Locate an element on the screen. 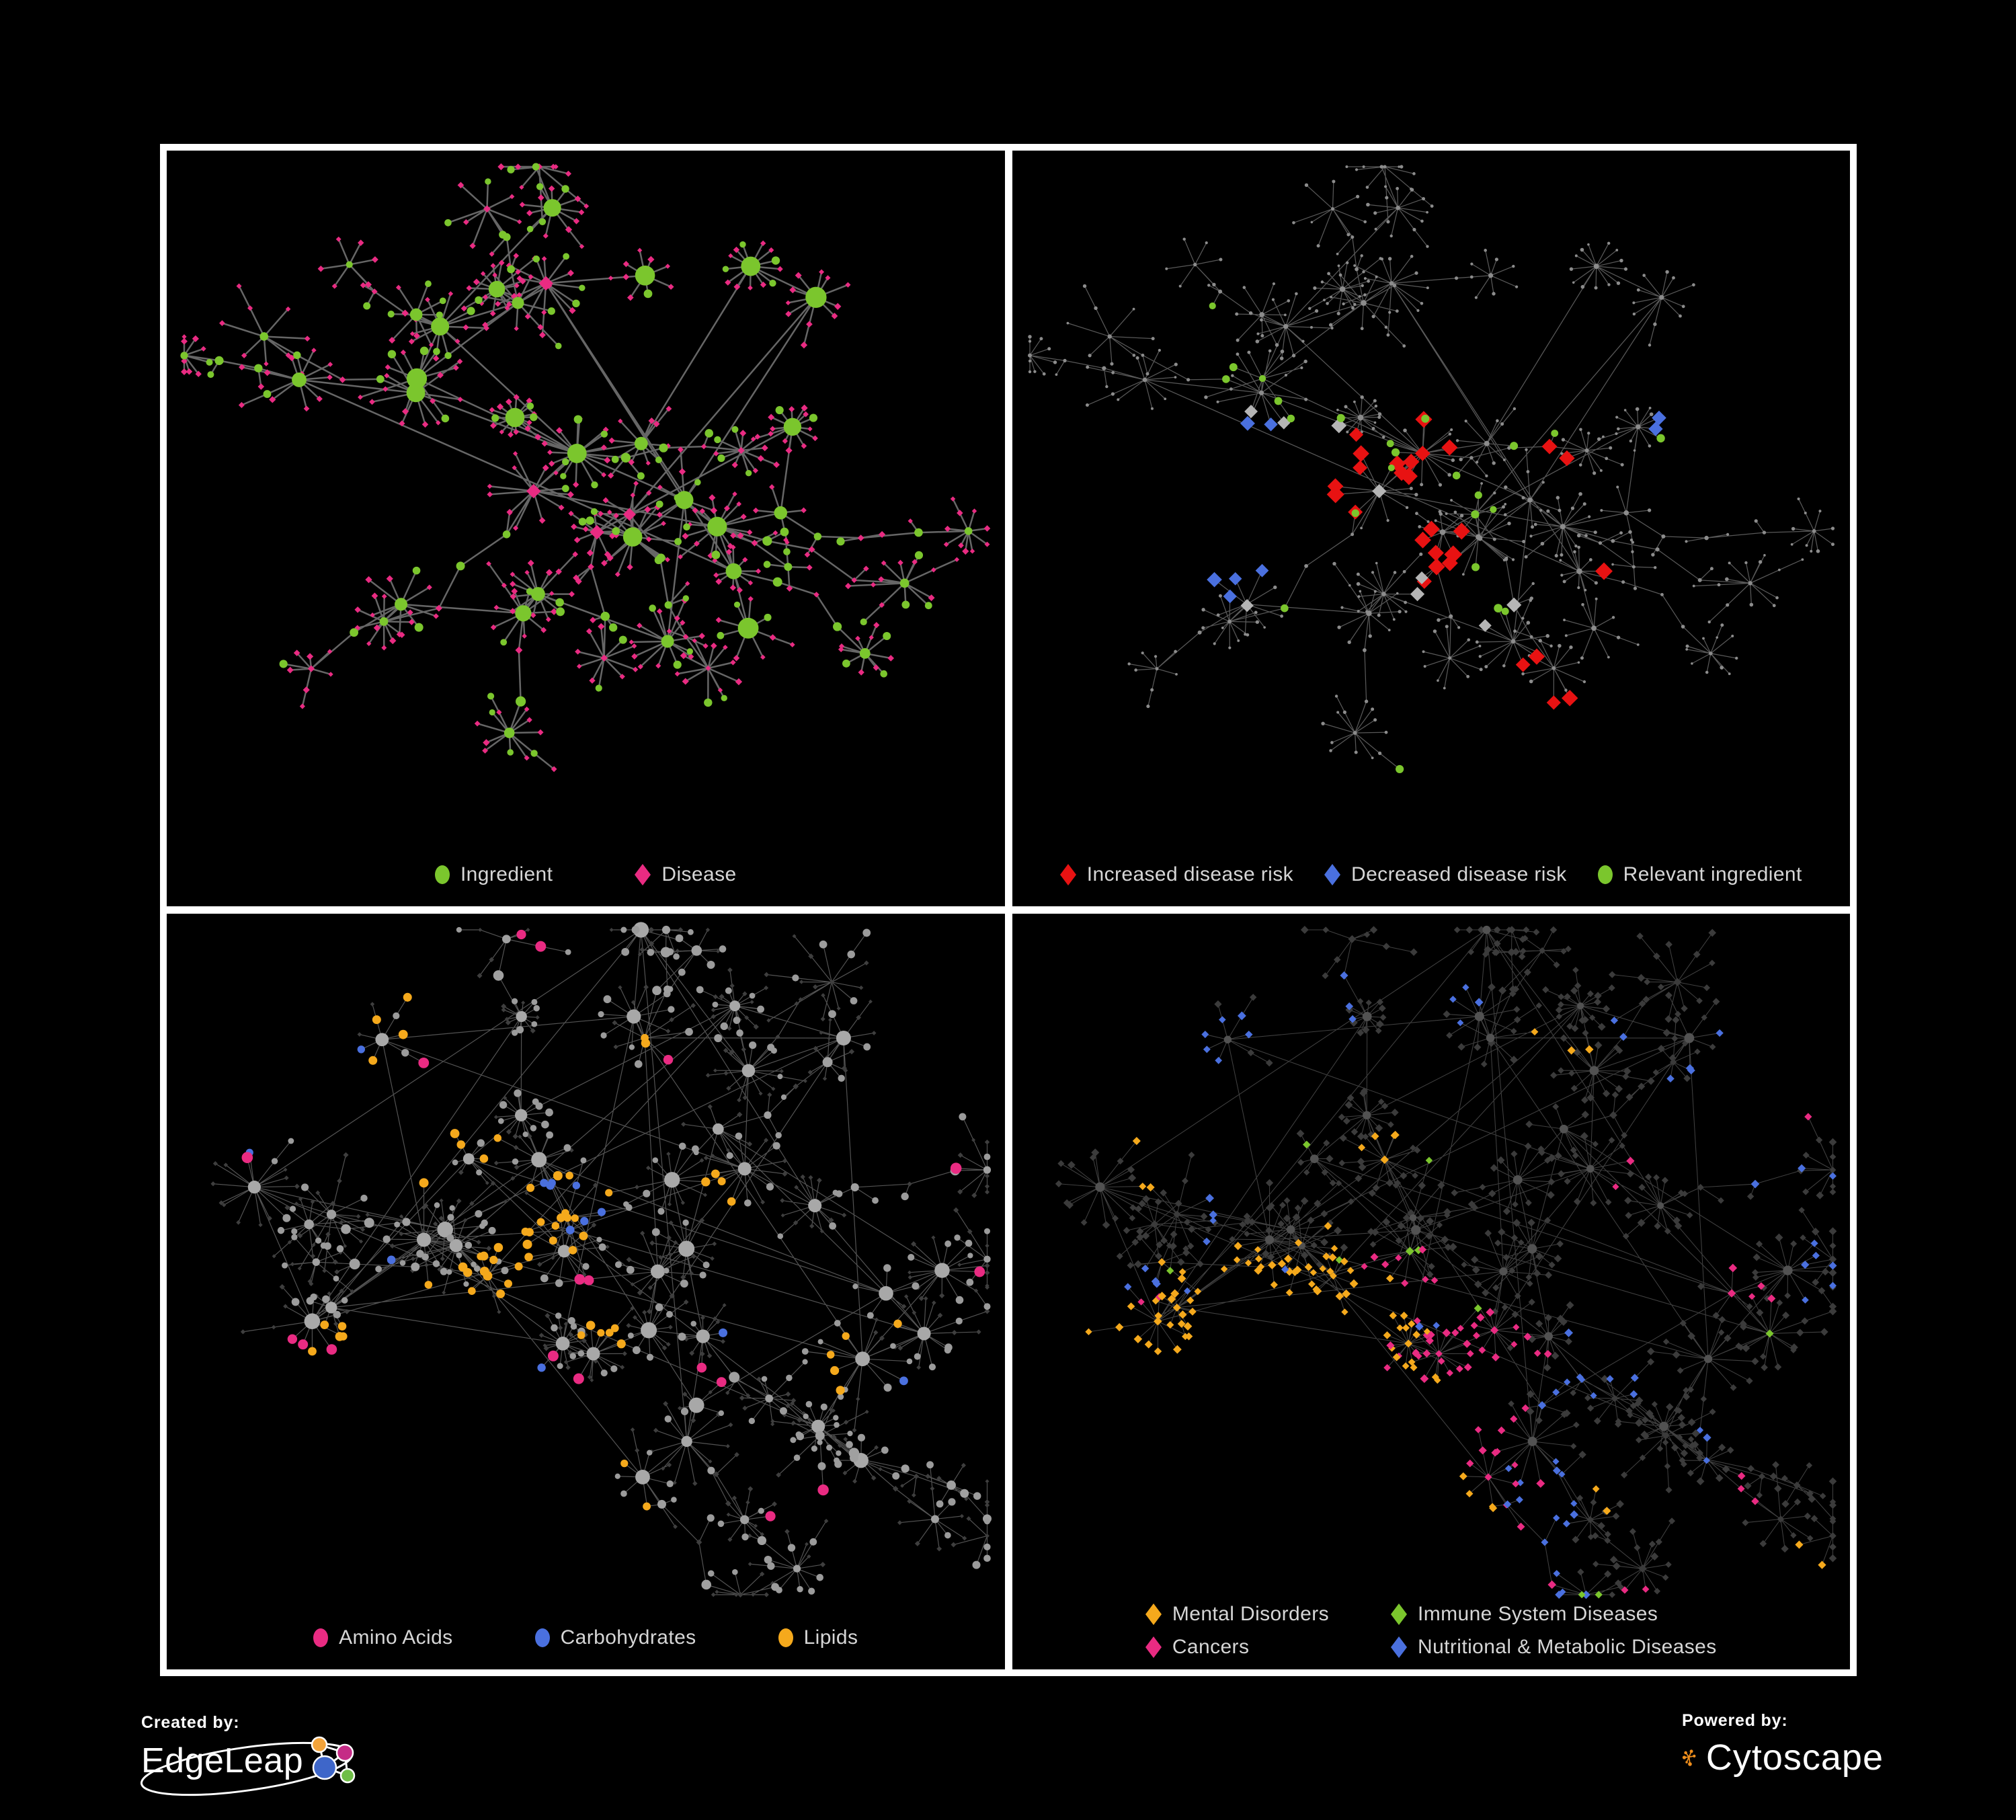 The image size is (2016, 1820). legend-label: Increased disease risk is located at coordinates (1190, 874).